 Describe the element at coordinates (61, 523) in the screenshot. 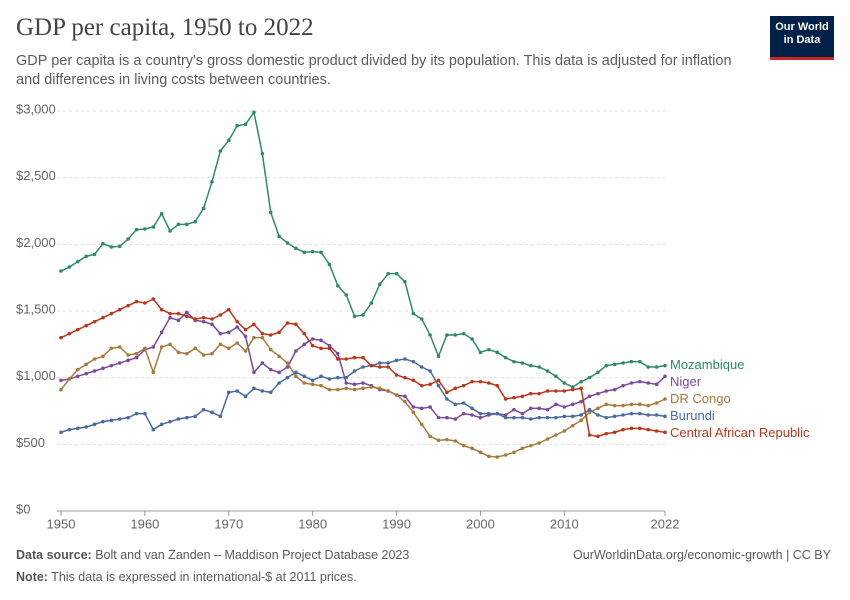

I see `x-tick-label: 1950` at that location.